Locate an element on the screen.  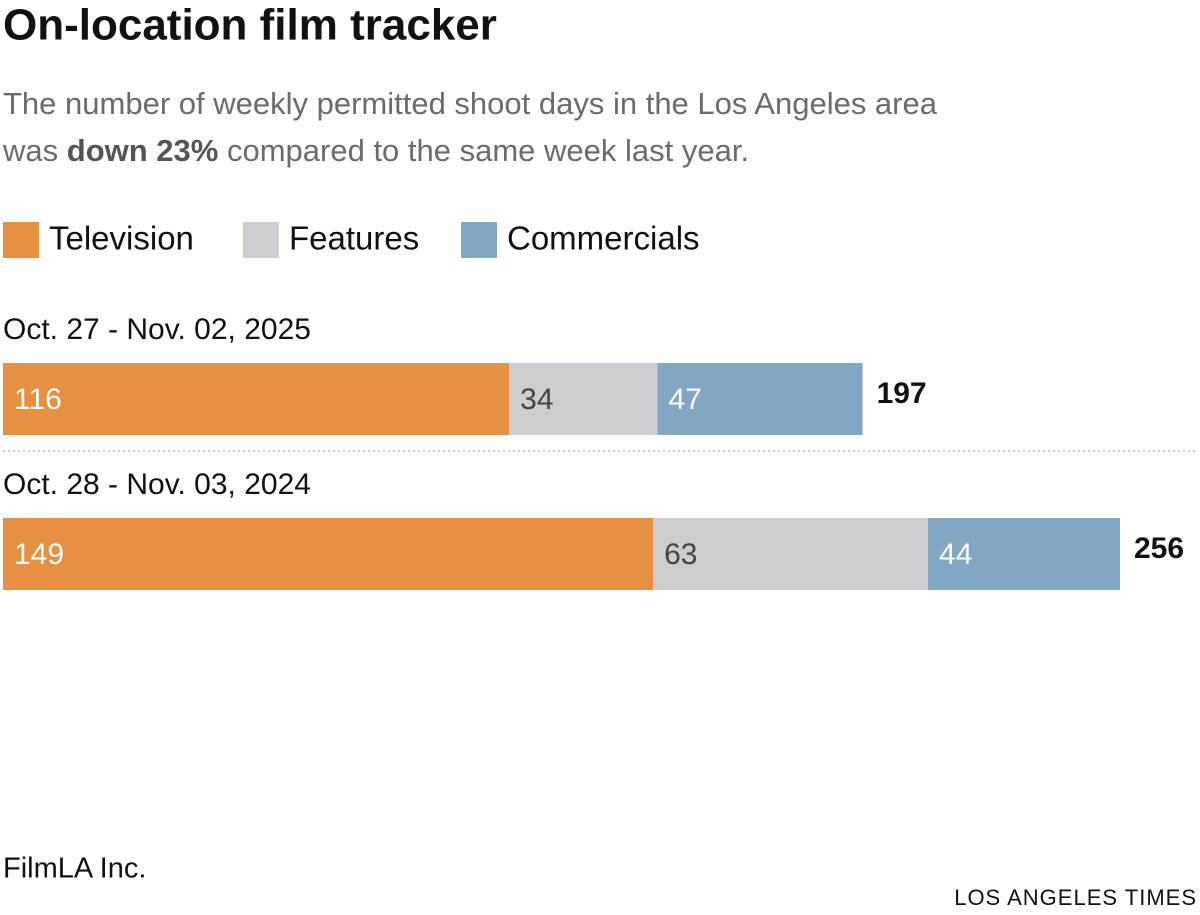
credit: LOS ANGELES TIMES is located at coordinates (1075, 897).